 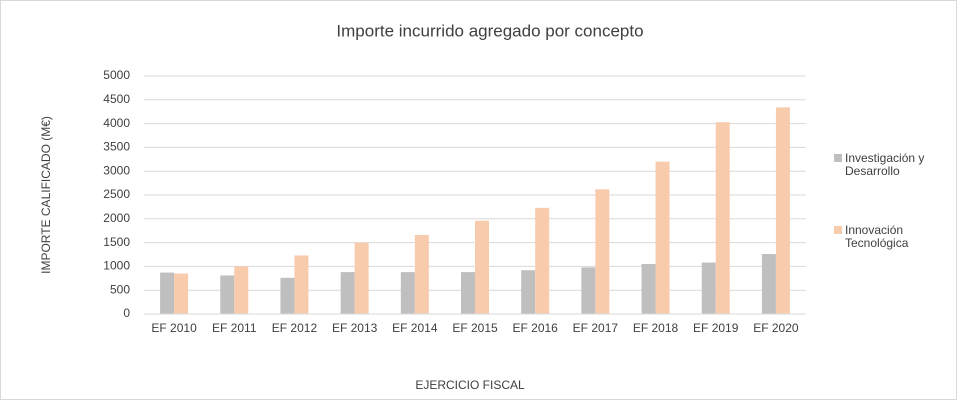 What do you see at coordinates (234, 328) in the screenshot?
I see `x-tick-label: EF 2011` at bounding box center [234, 328].